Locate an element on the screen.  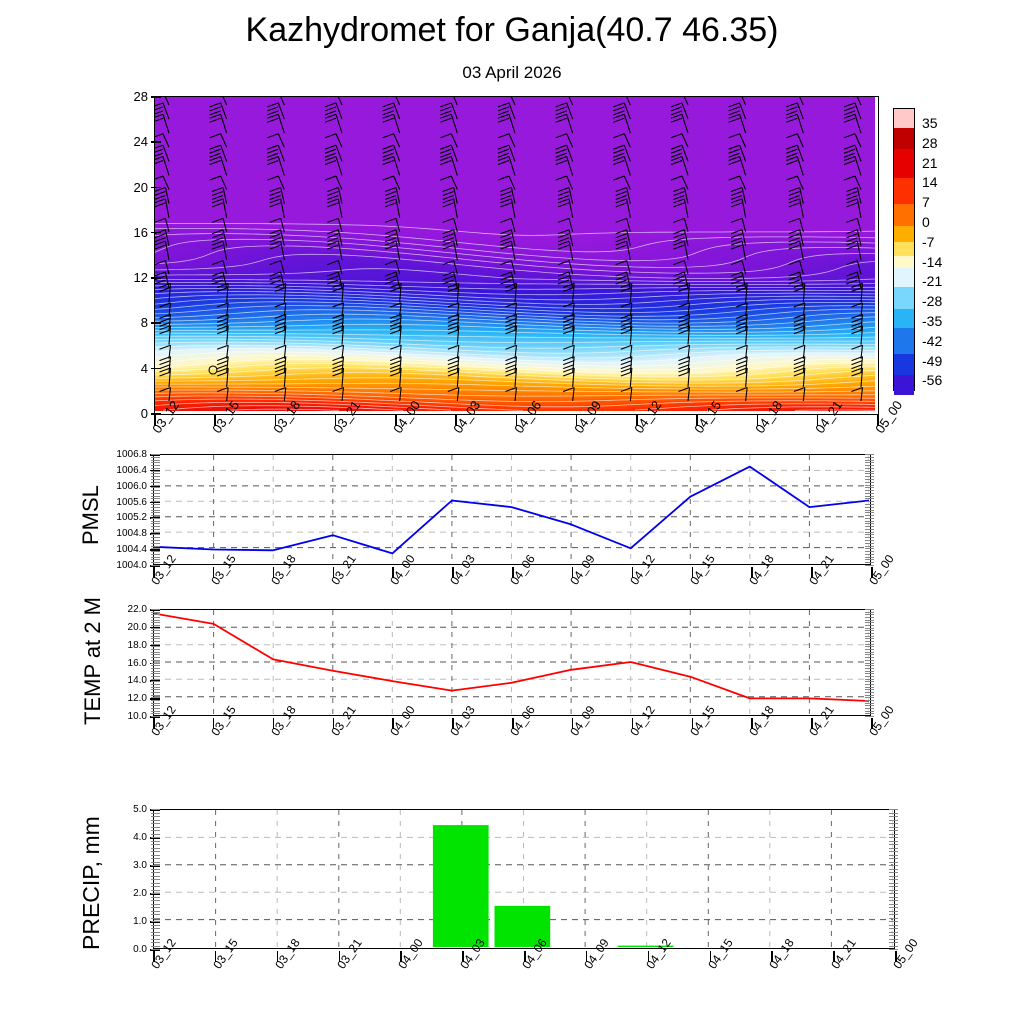
y-tick-label: 20 is located at coordinates (140, 187).